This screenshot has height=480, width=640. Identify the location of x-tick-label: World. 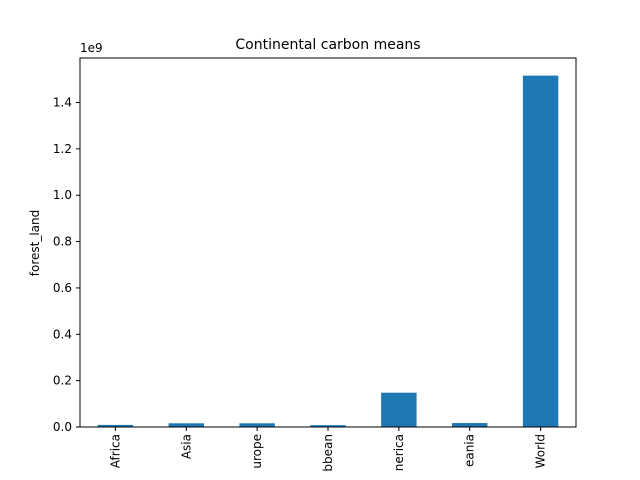
(541, 451).